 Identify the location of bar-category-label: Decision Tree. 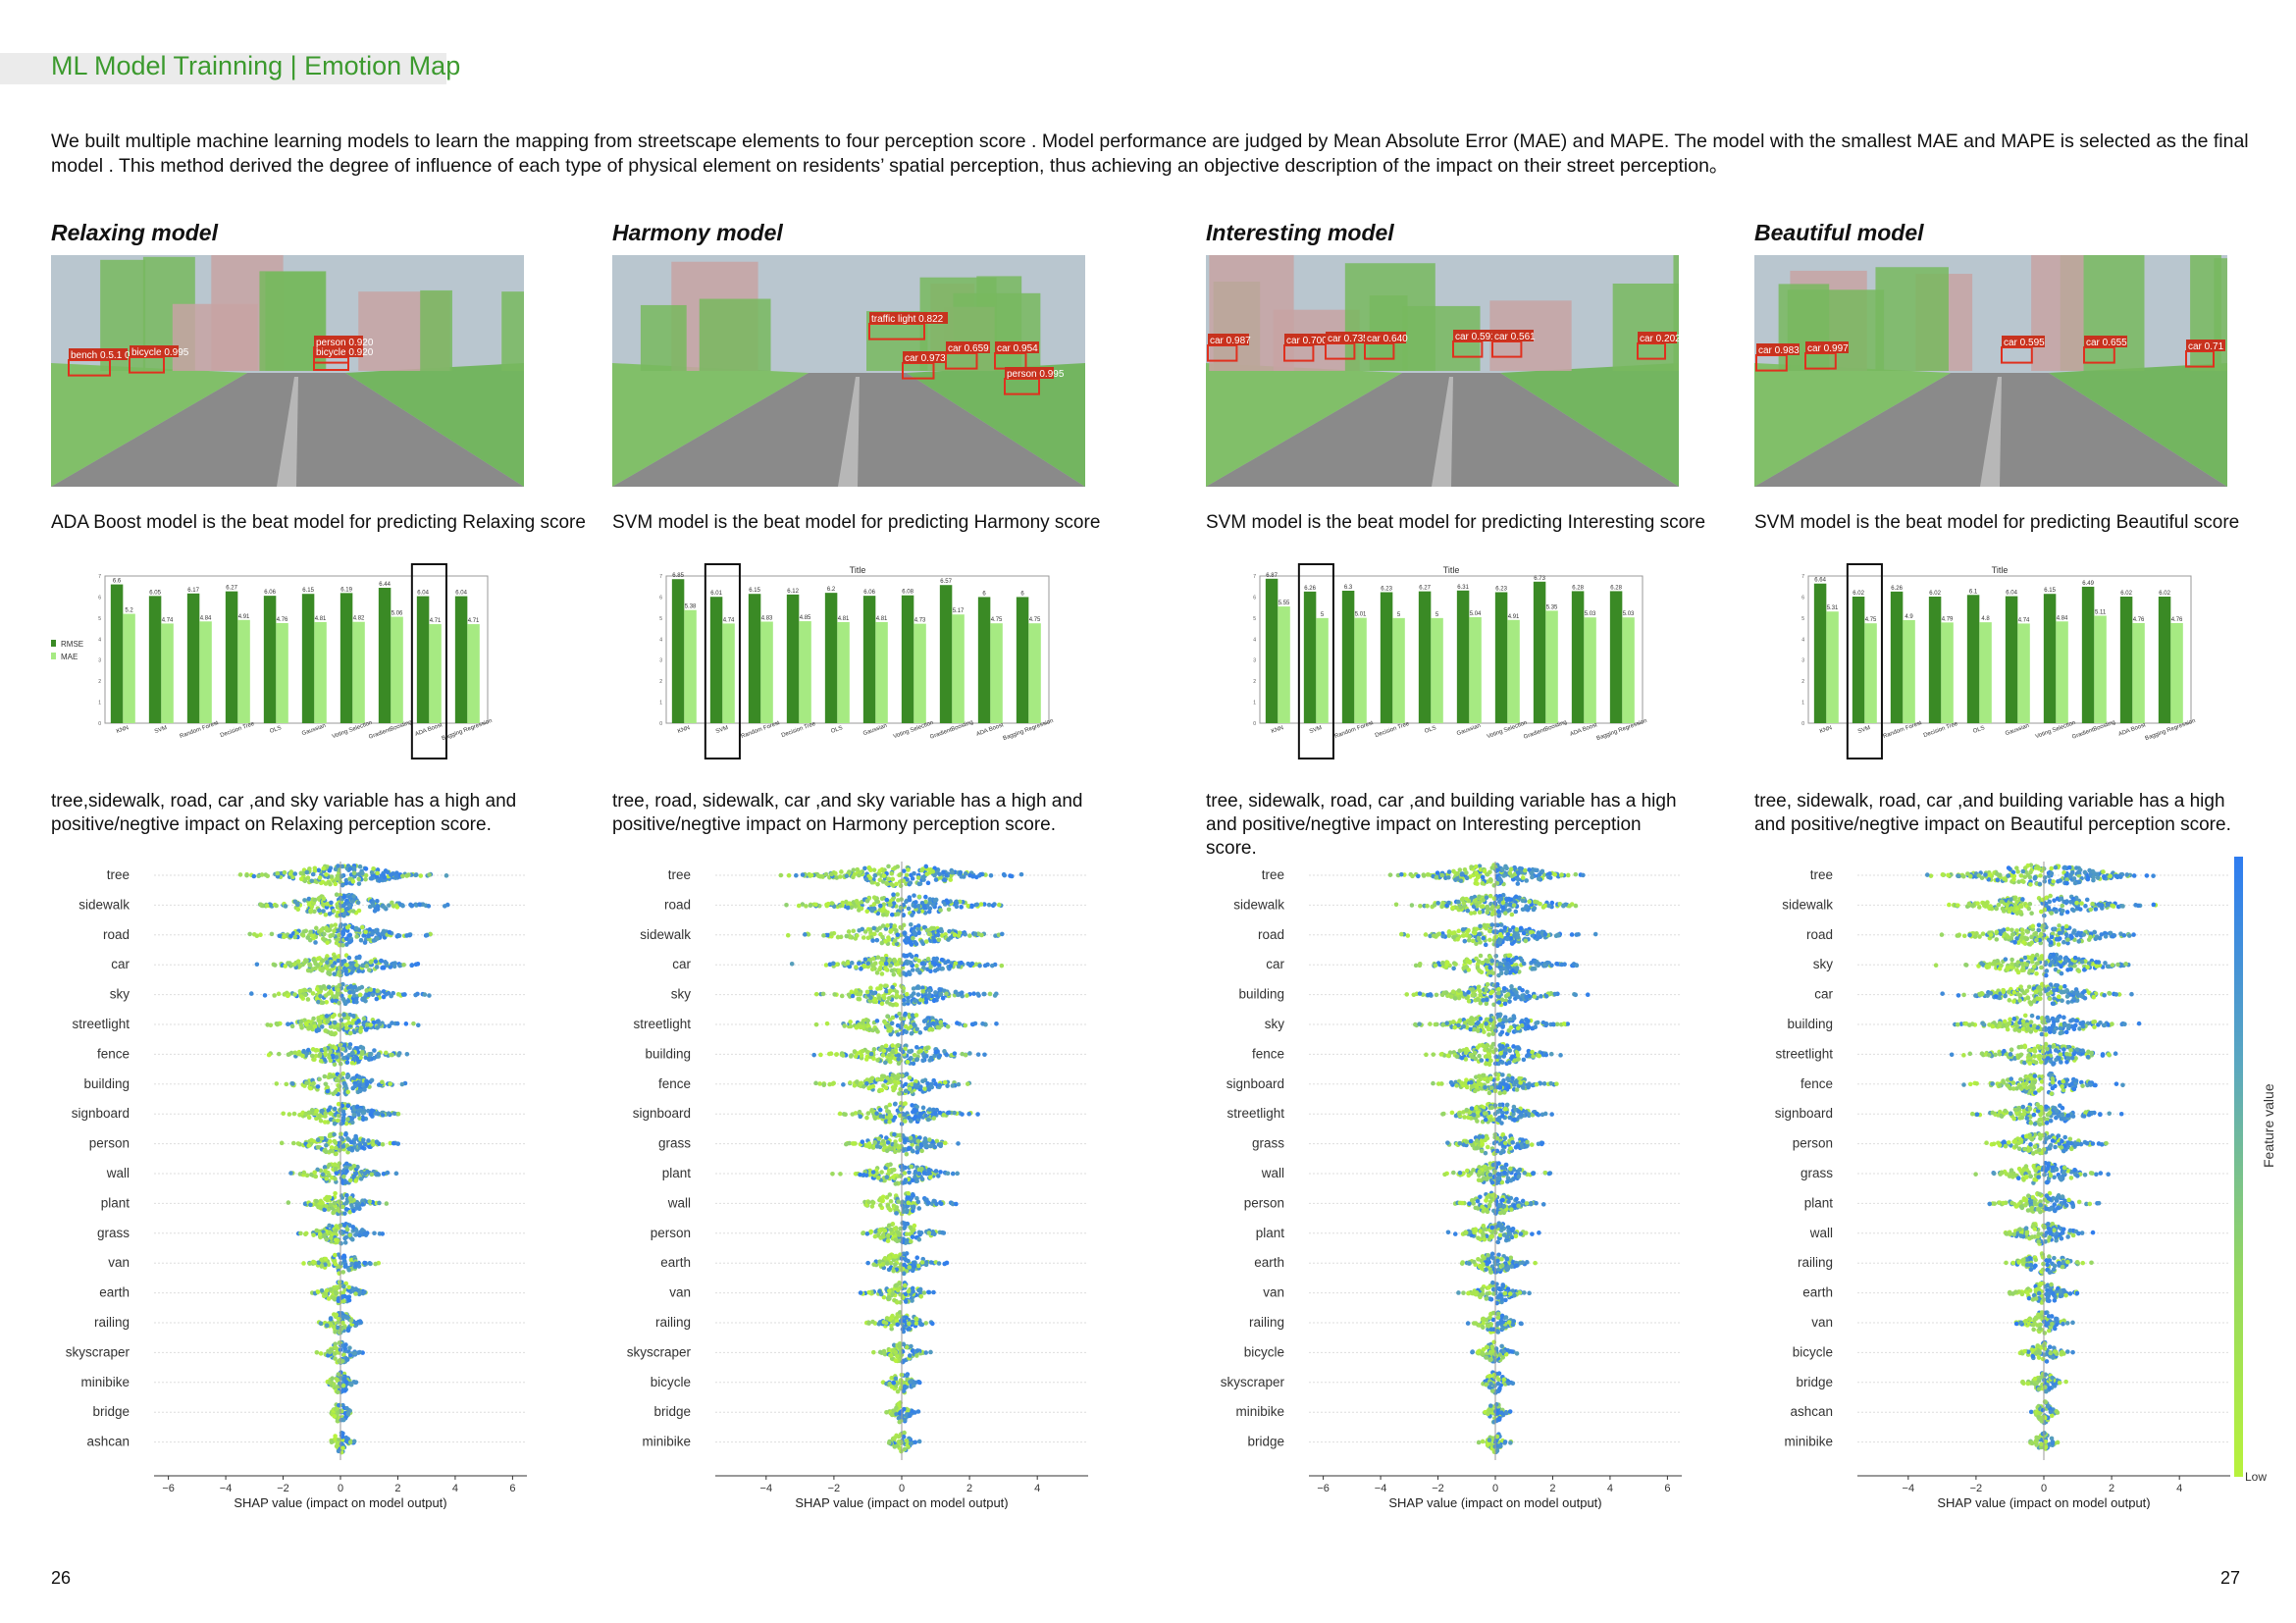
(238, 730).